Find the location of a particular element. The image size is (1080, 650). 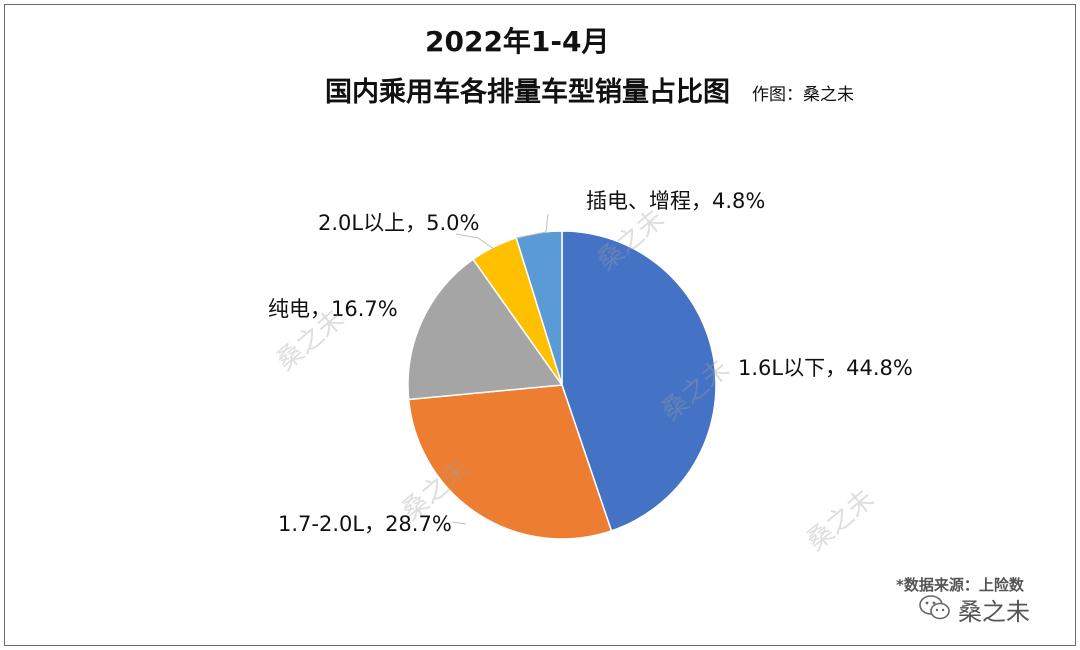

leader-line-phev-erev is located at coordinates (532, 226).